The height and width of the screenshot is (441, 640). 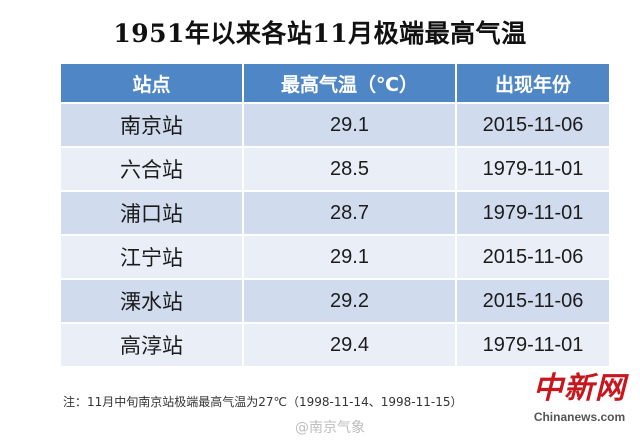 What do you see at coordinates (151, 125) in the screenshot?
I see `station-cell: 南京站` at bounding box center [151, 125].